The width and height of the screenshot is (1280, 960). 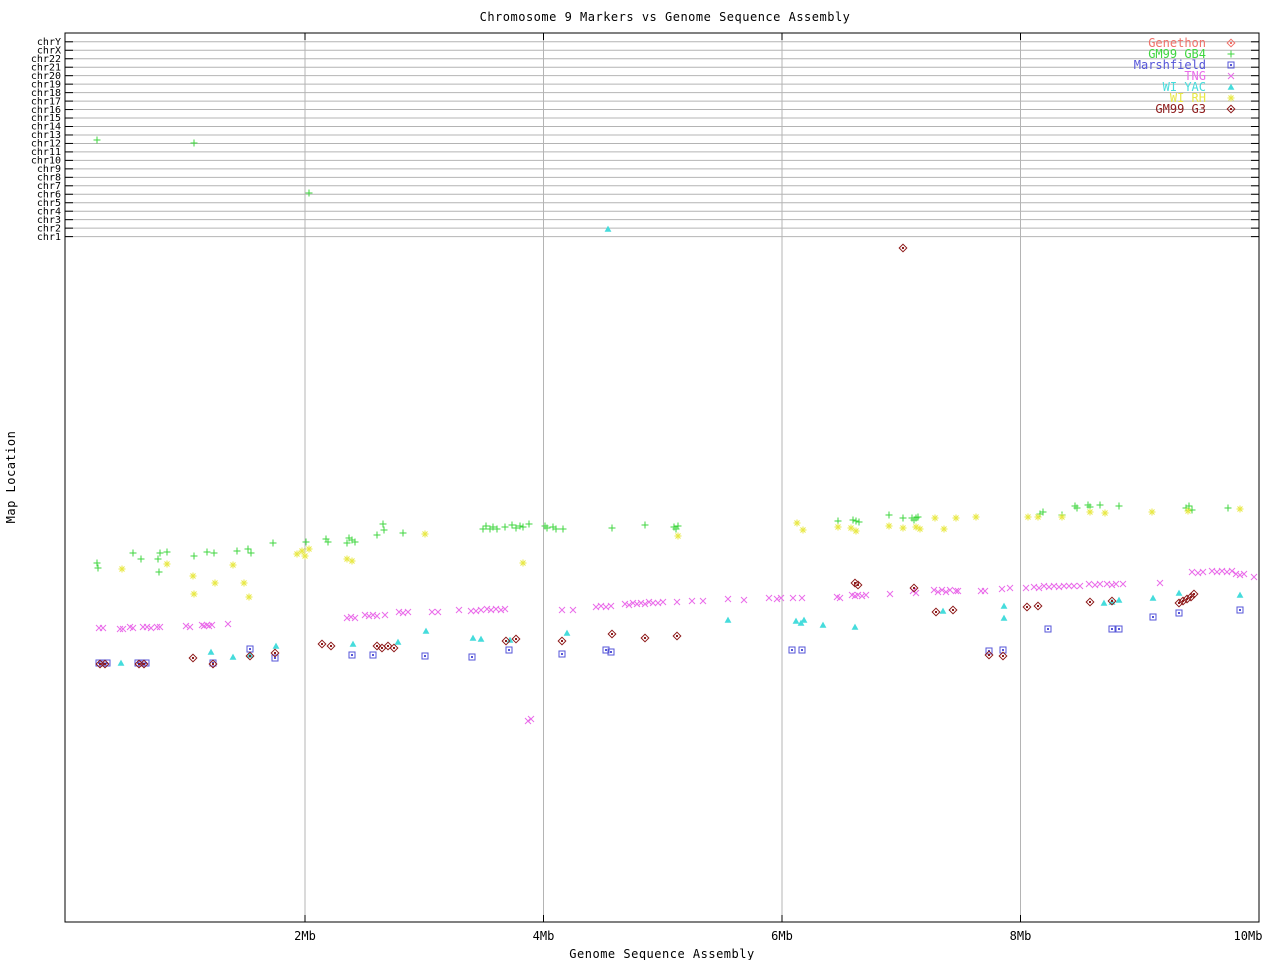 I want to click on legend-label-gm99-g3: GM99 G3, so click(x=1180, y=109).